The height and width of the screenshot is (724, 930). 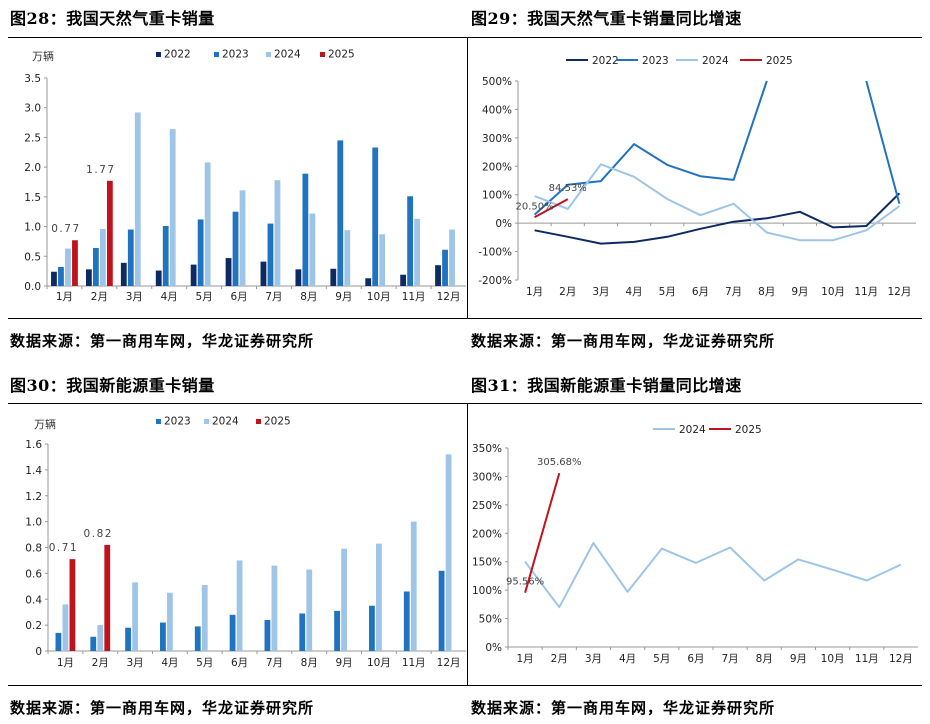 I want to click on y-tick-label: 1.5, so click(x=32, y=198).